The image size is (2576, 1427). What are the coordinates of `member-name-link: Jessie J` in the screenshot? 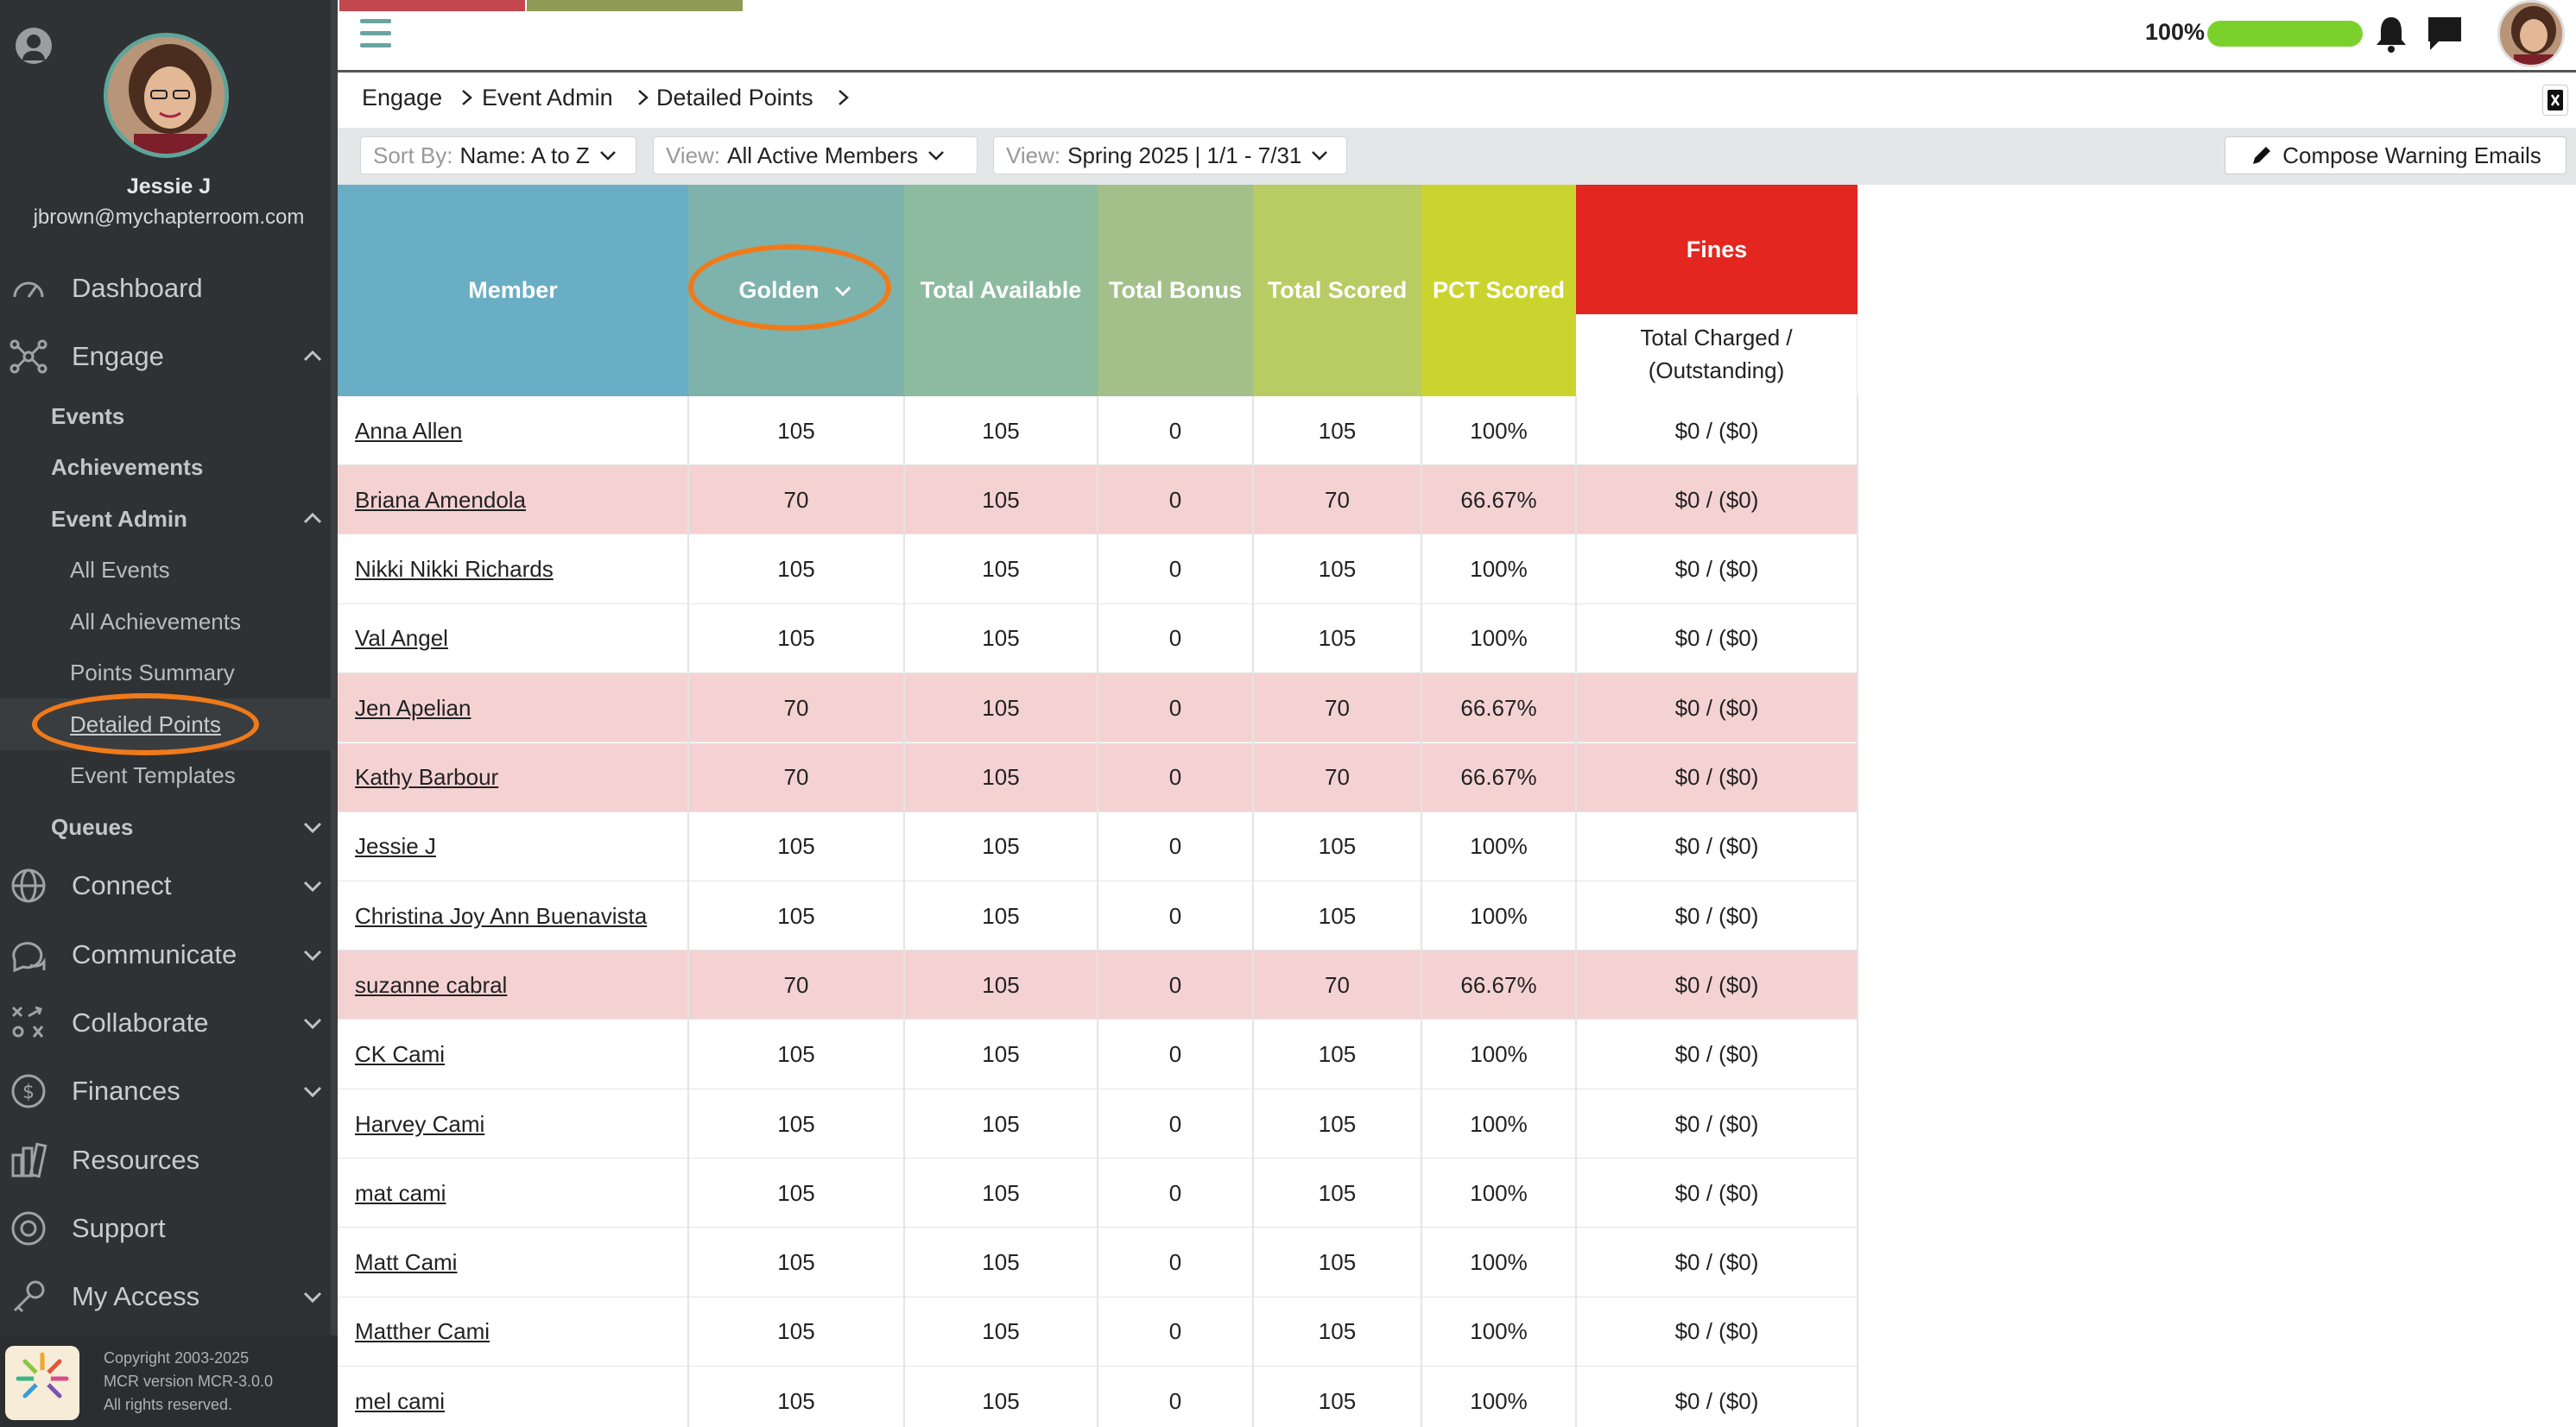 It's located at (395, 846).